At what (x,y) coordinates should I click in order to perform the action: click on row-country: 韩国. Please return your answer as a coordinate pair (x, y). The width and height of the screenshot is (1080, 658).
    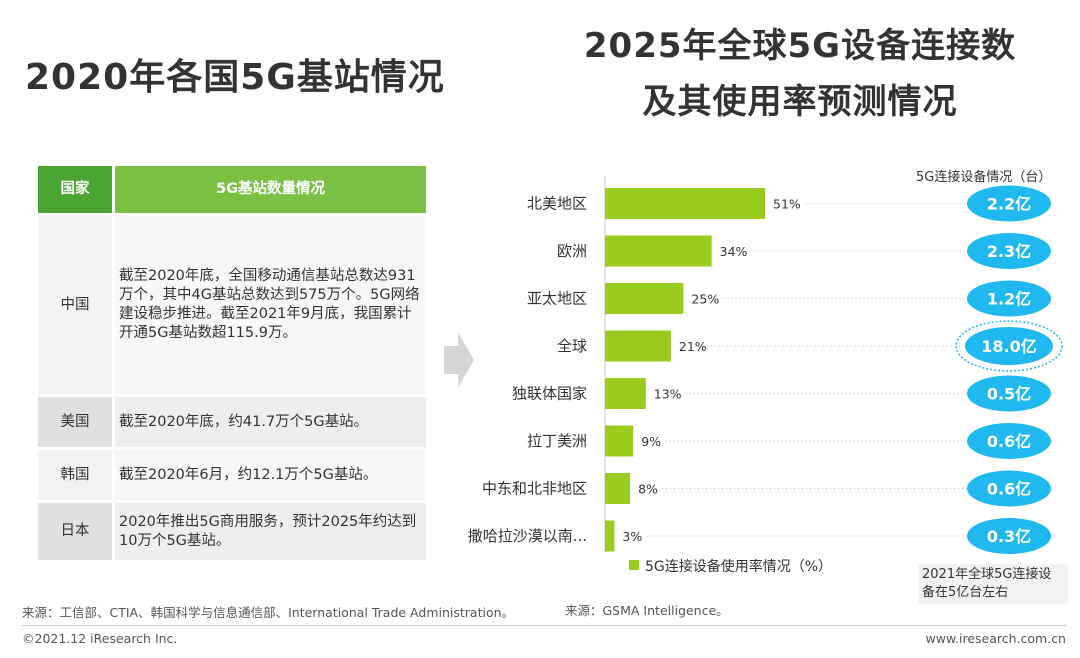
    Looking at the image, I should click on (75, 475).